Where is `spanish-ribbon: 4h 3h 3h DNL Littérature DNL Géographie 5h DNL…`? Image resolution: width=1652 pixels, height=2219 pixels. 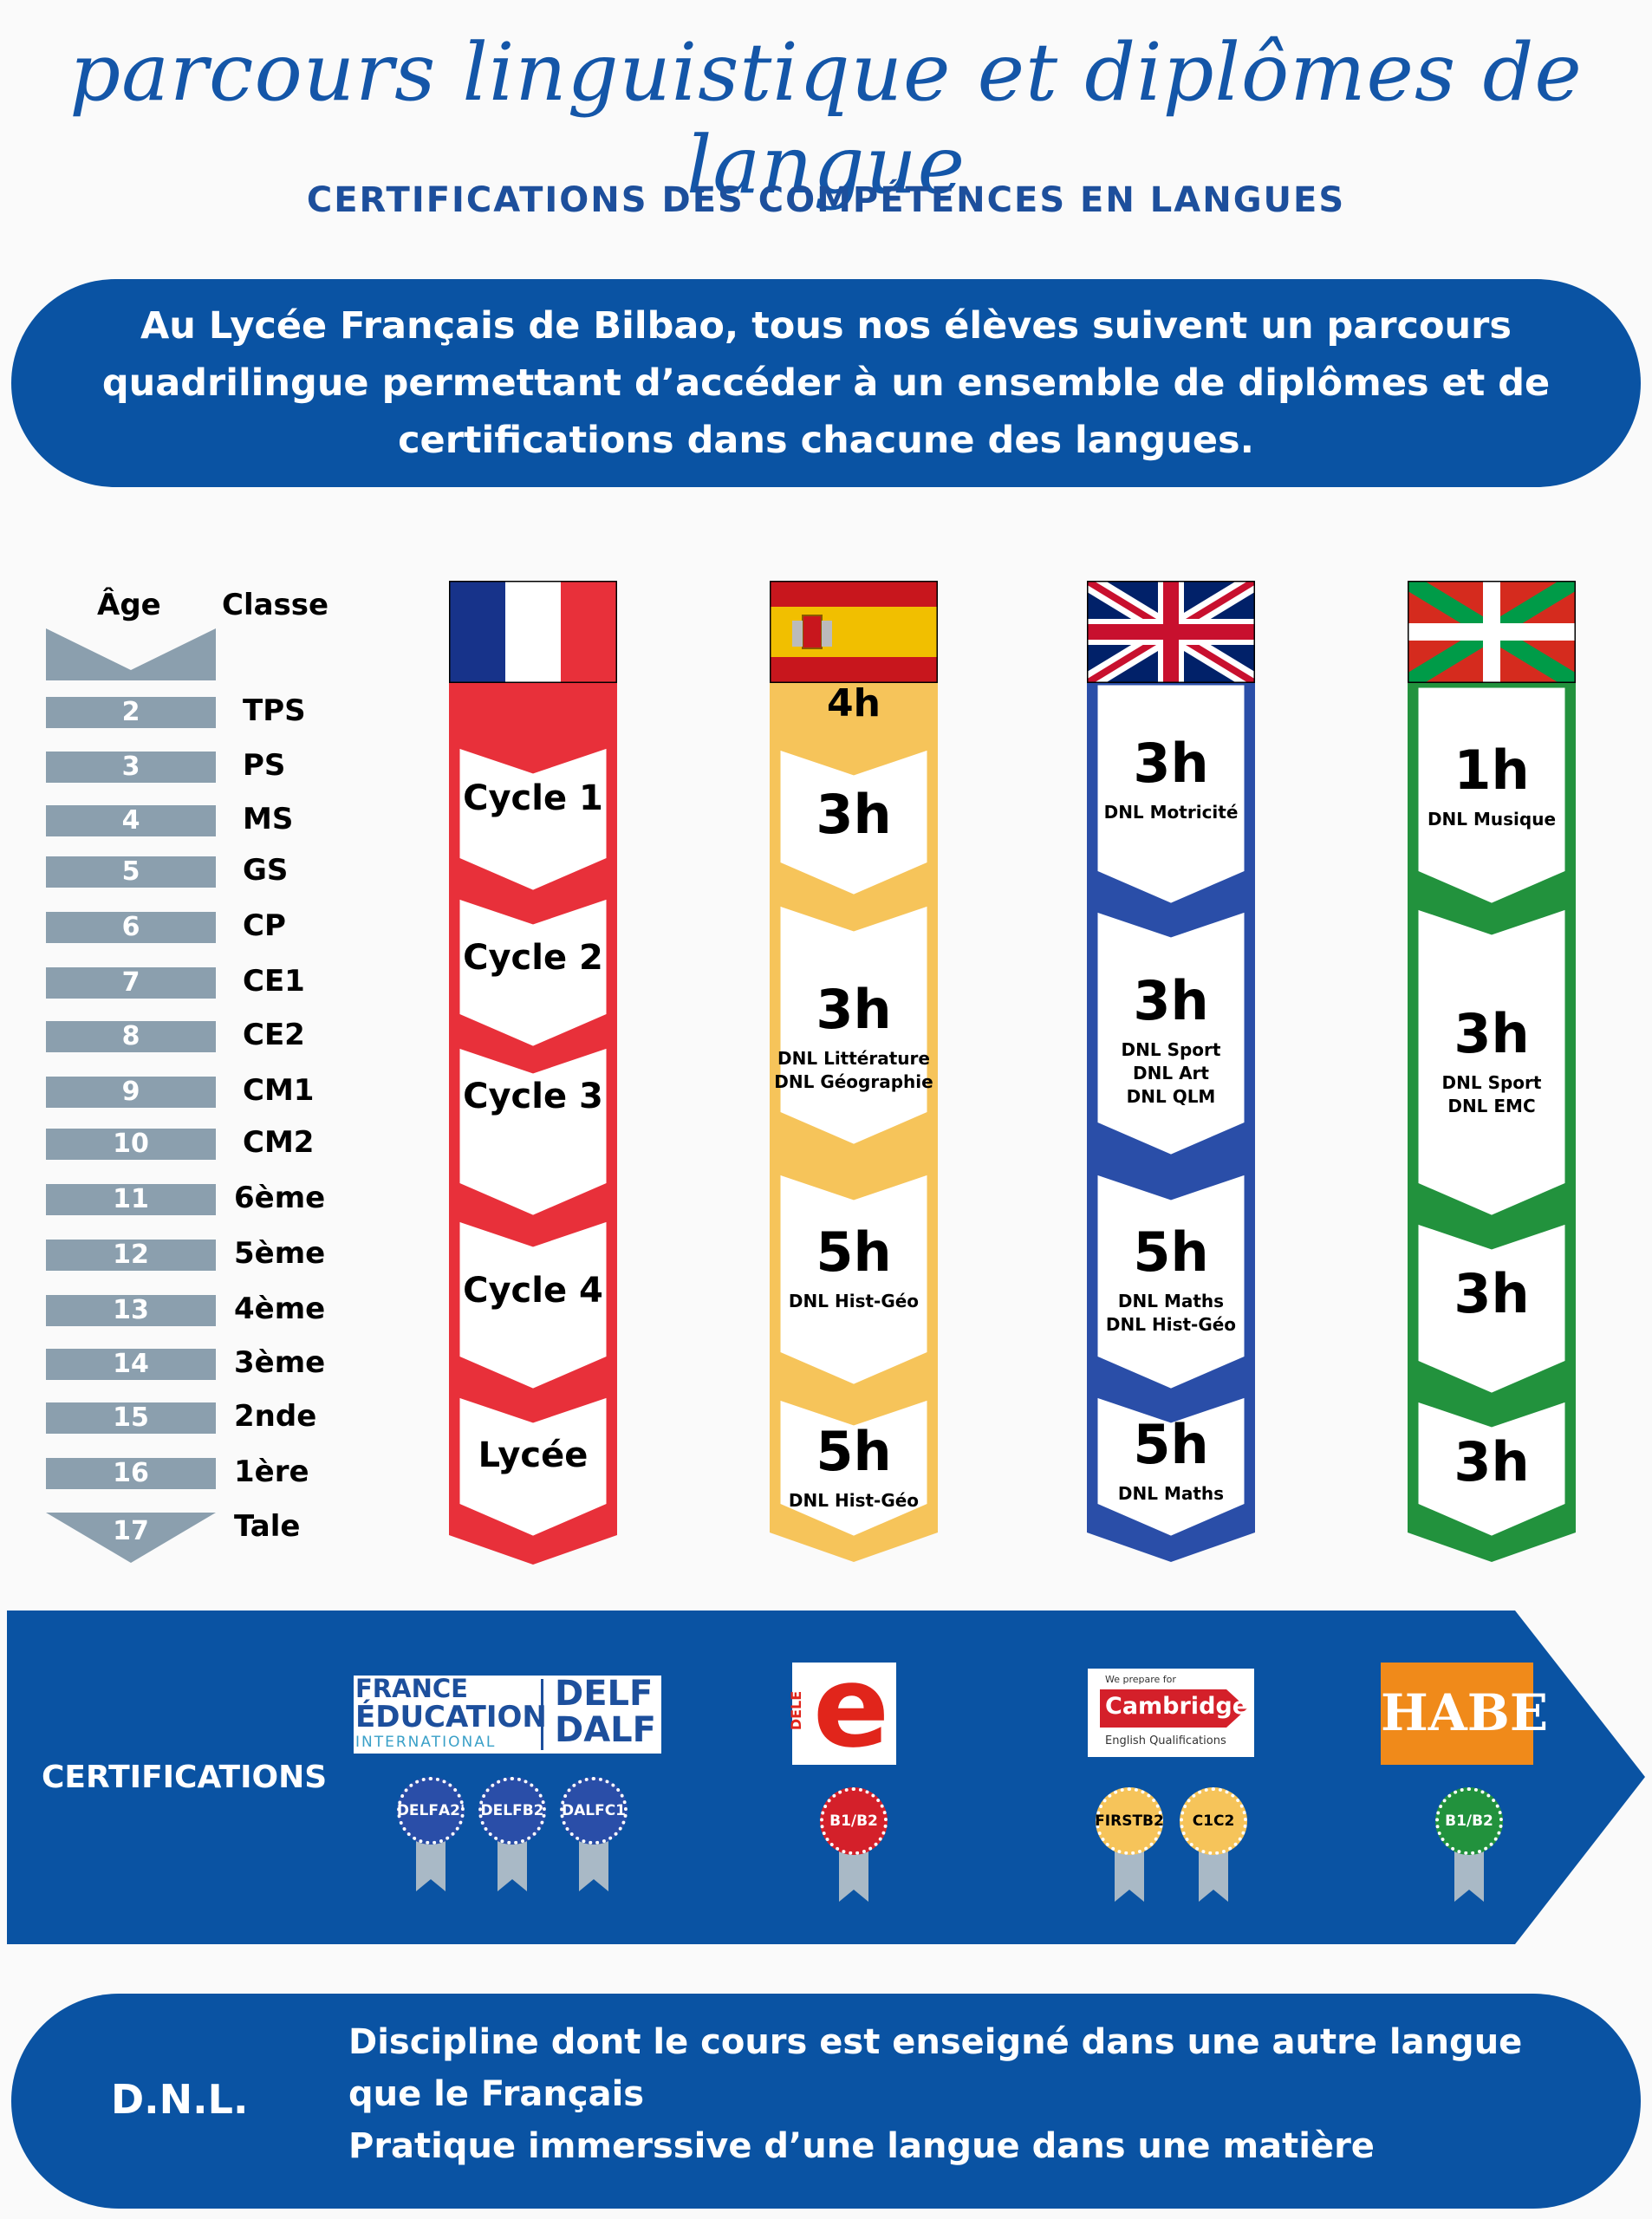 spanish-ribbon: 4h 3h 3h DNL Littérature DNL Géographie 5h DNL… is located at coordinates (854, 1123).